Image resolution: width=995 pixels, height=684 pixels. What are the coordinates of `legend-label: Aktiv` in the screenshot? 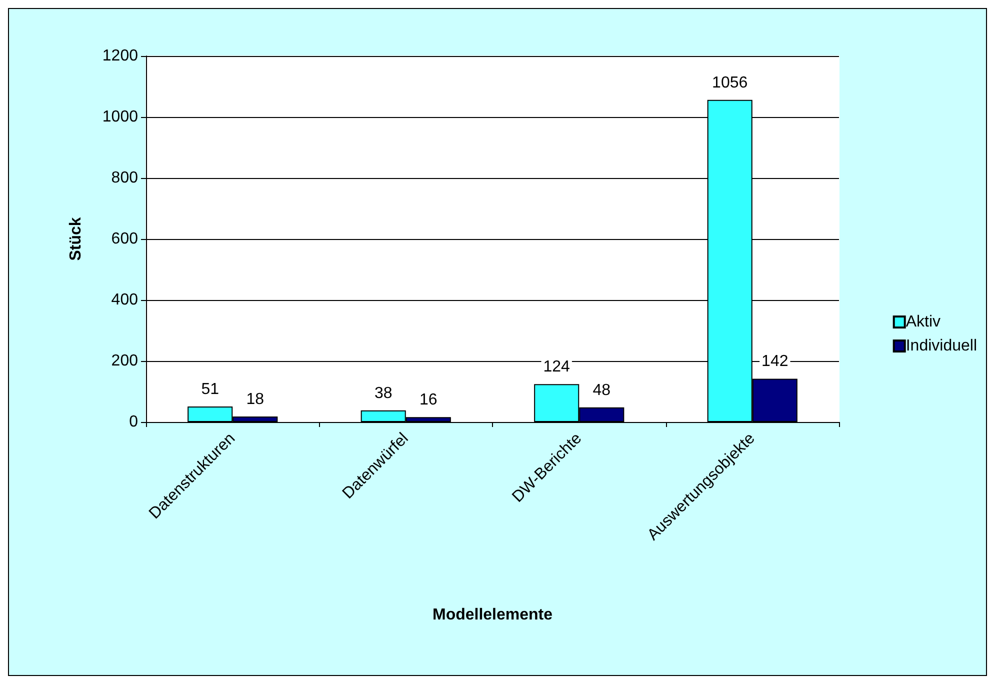 It's located at (923, 322).